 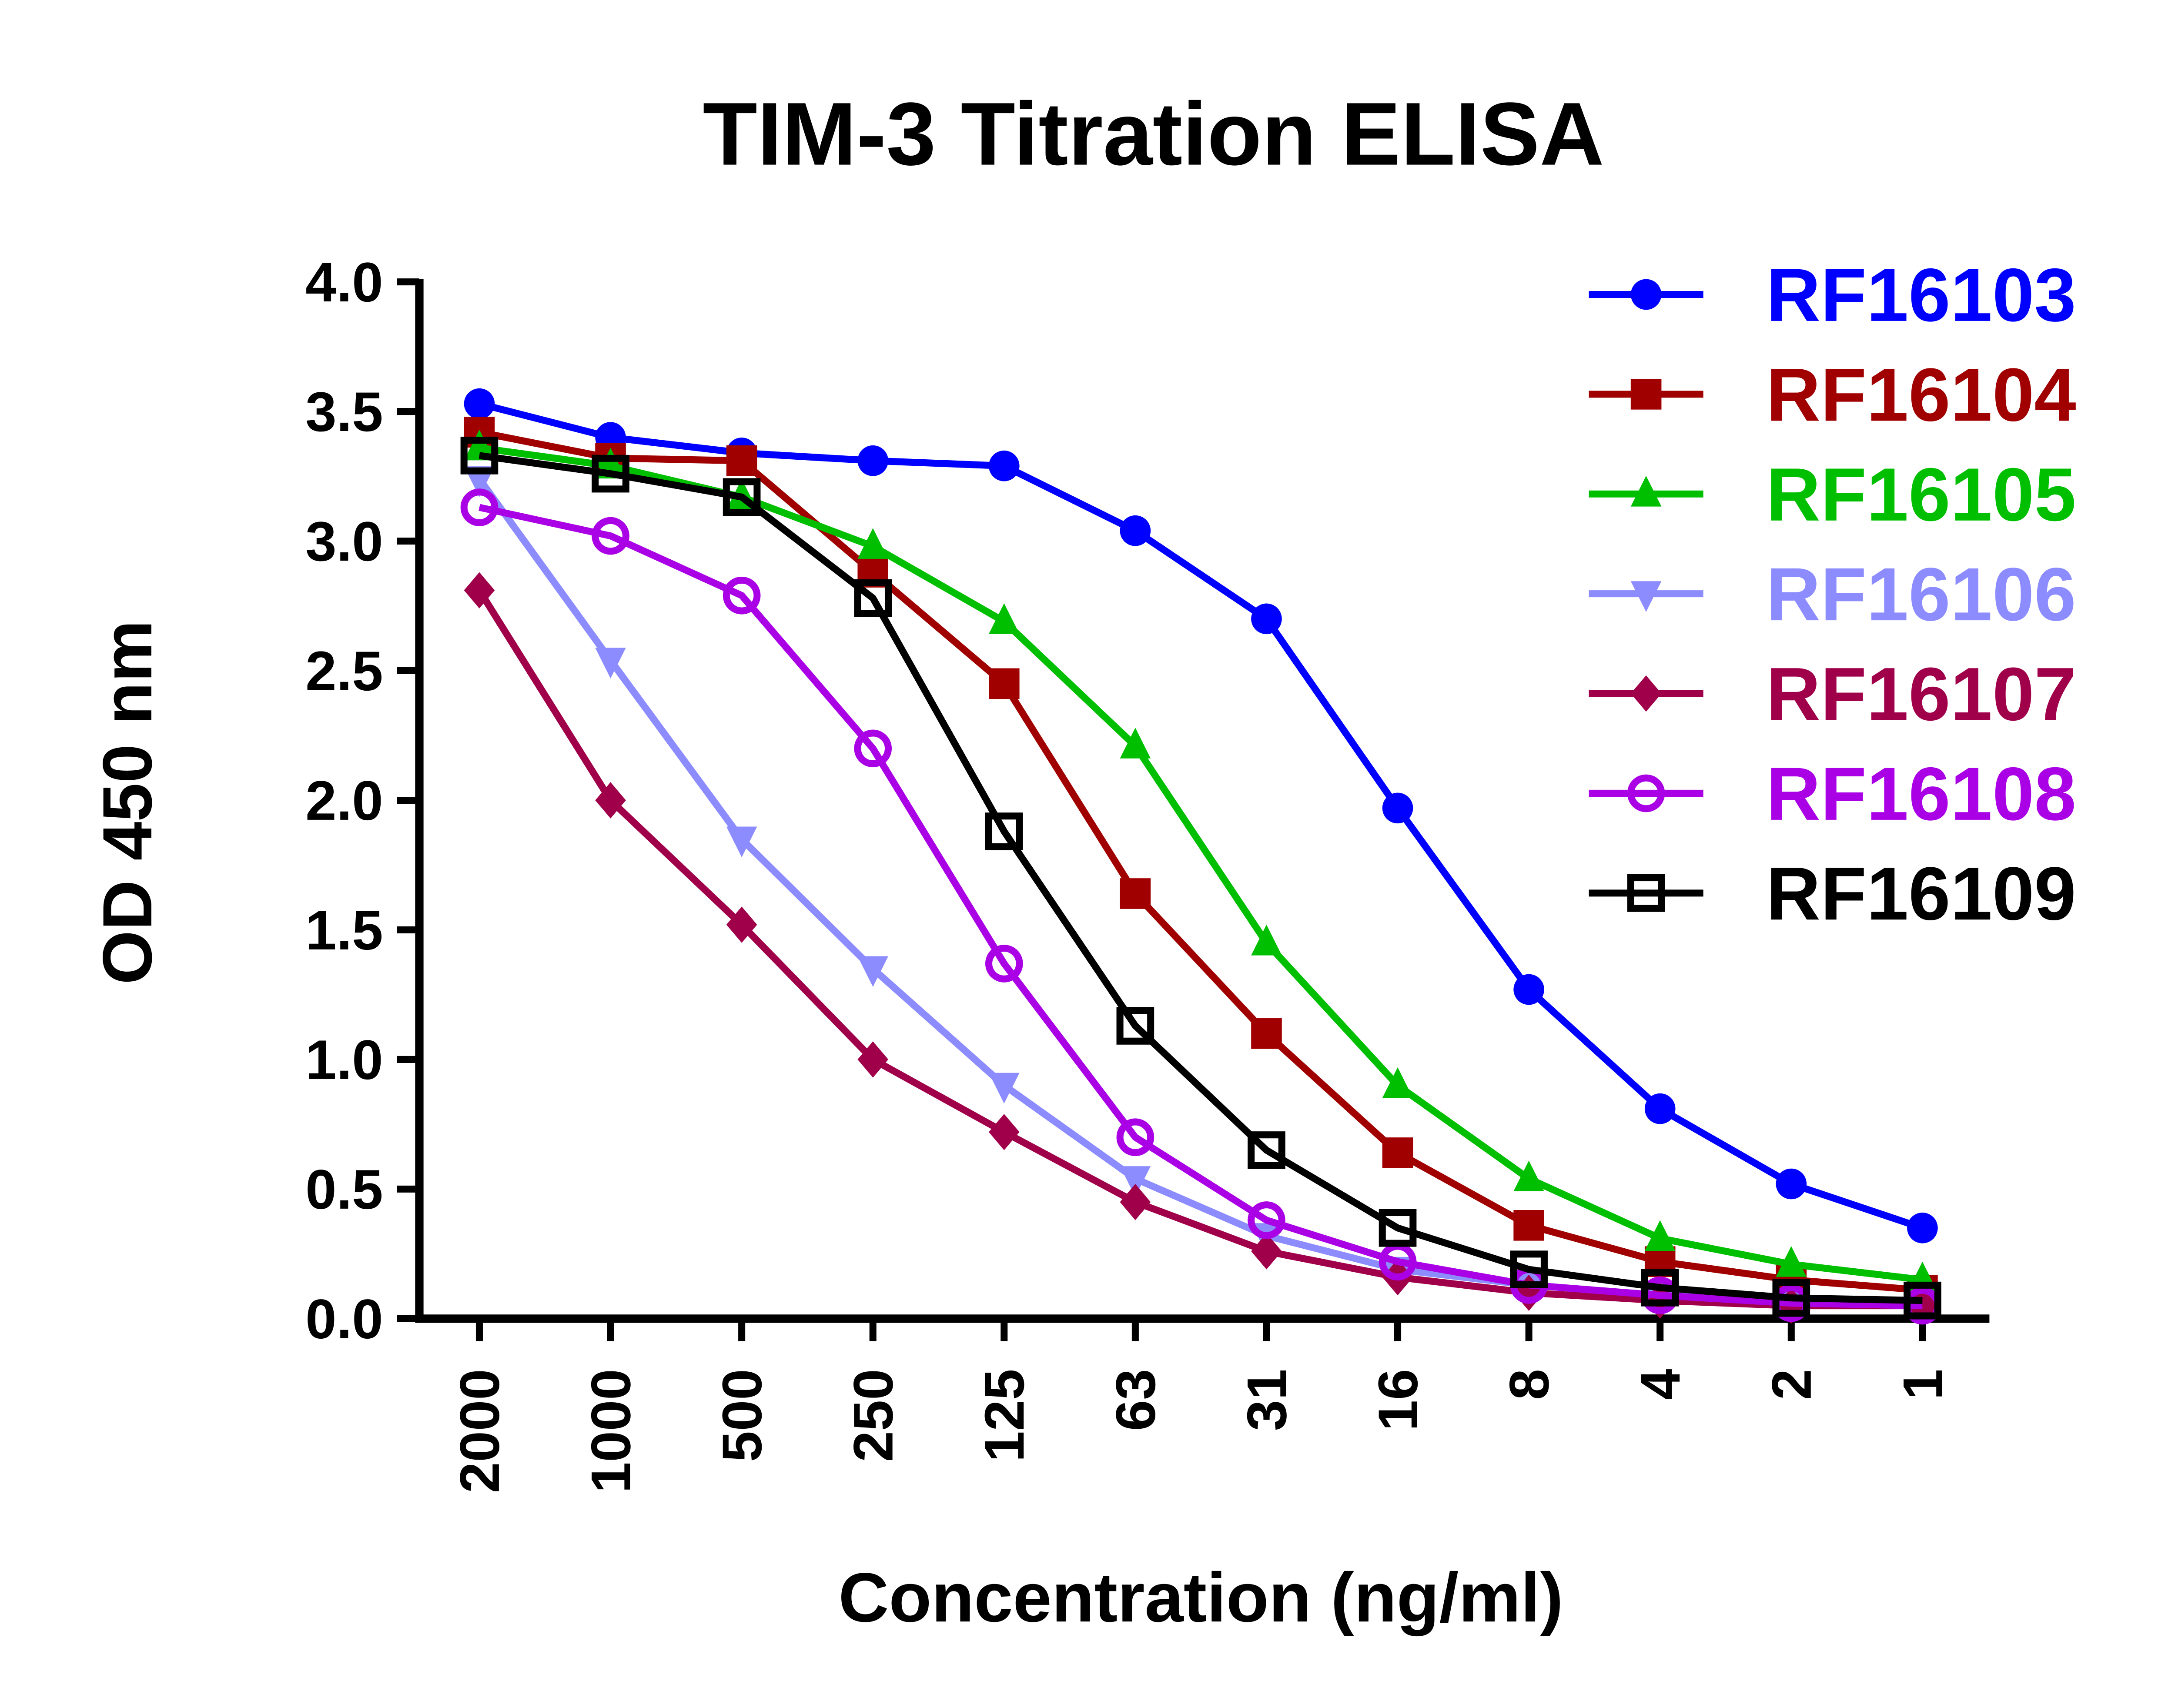 What do you see at coordinates (1921, 594) in the screenshot?
I see `legend-label: RF16106` at bounding box center [1921, 594].